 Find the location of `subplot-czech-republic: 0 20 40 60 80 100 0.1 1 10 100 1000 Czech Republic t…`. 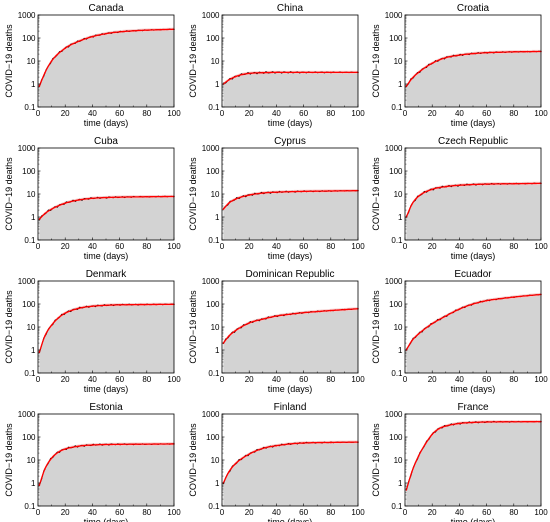

subplot-czech-republic: 0 20 40 60 80 100 0.1 1 10 100 1000 Czech Republic t… is located at coordinates (459, 198).